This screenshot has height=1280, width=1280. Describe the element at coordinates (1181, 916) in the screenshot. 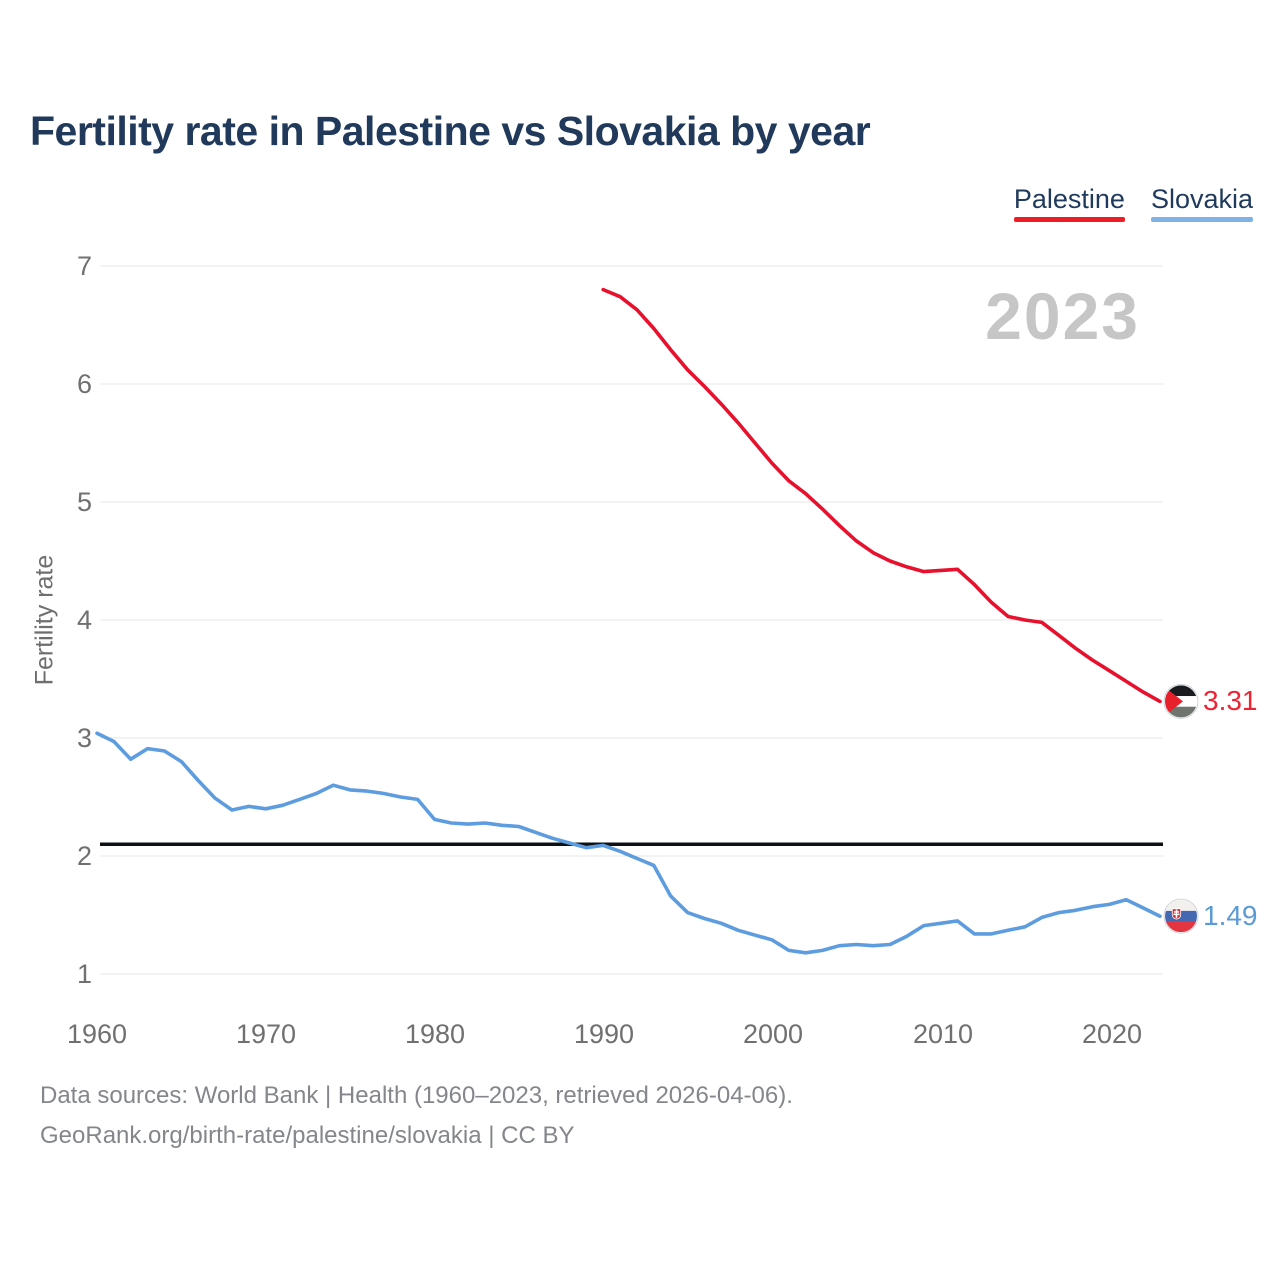

I see `slovakia-flag-icon` at that location.